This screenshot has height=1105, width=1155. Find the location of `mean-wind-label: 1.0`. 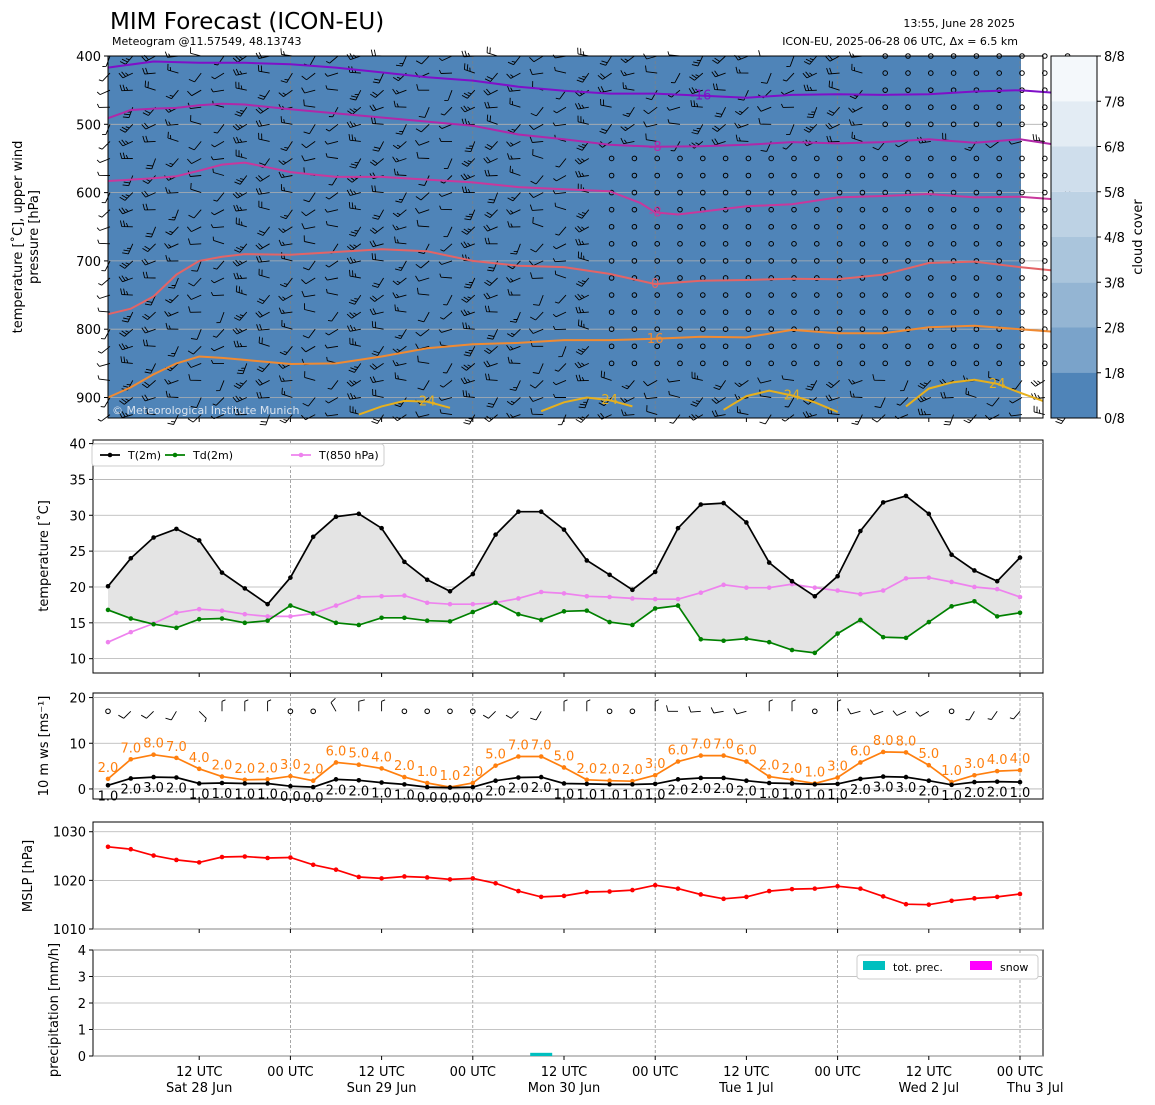

mean-wind-label: 1.0 is located at coordinates (655, 795).